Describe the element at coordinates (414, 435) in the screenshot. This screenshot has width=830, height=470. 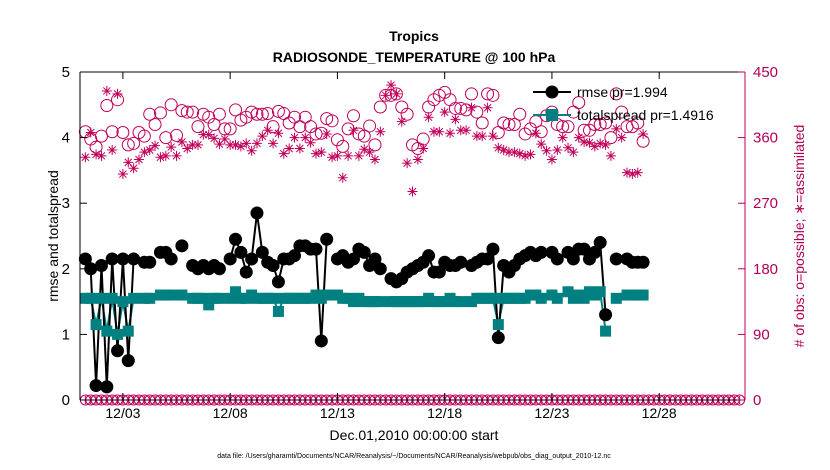
I see `x-axis-label: Dec.01,2010 00:00:00 start` at that location.